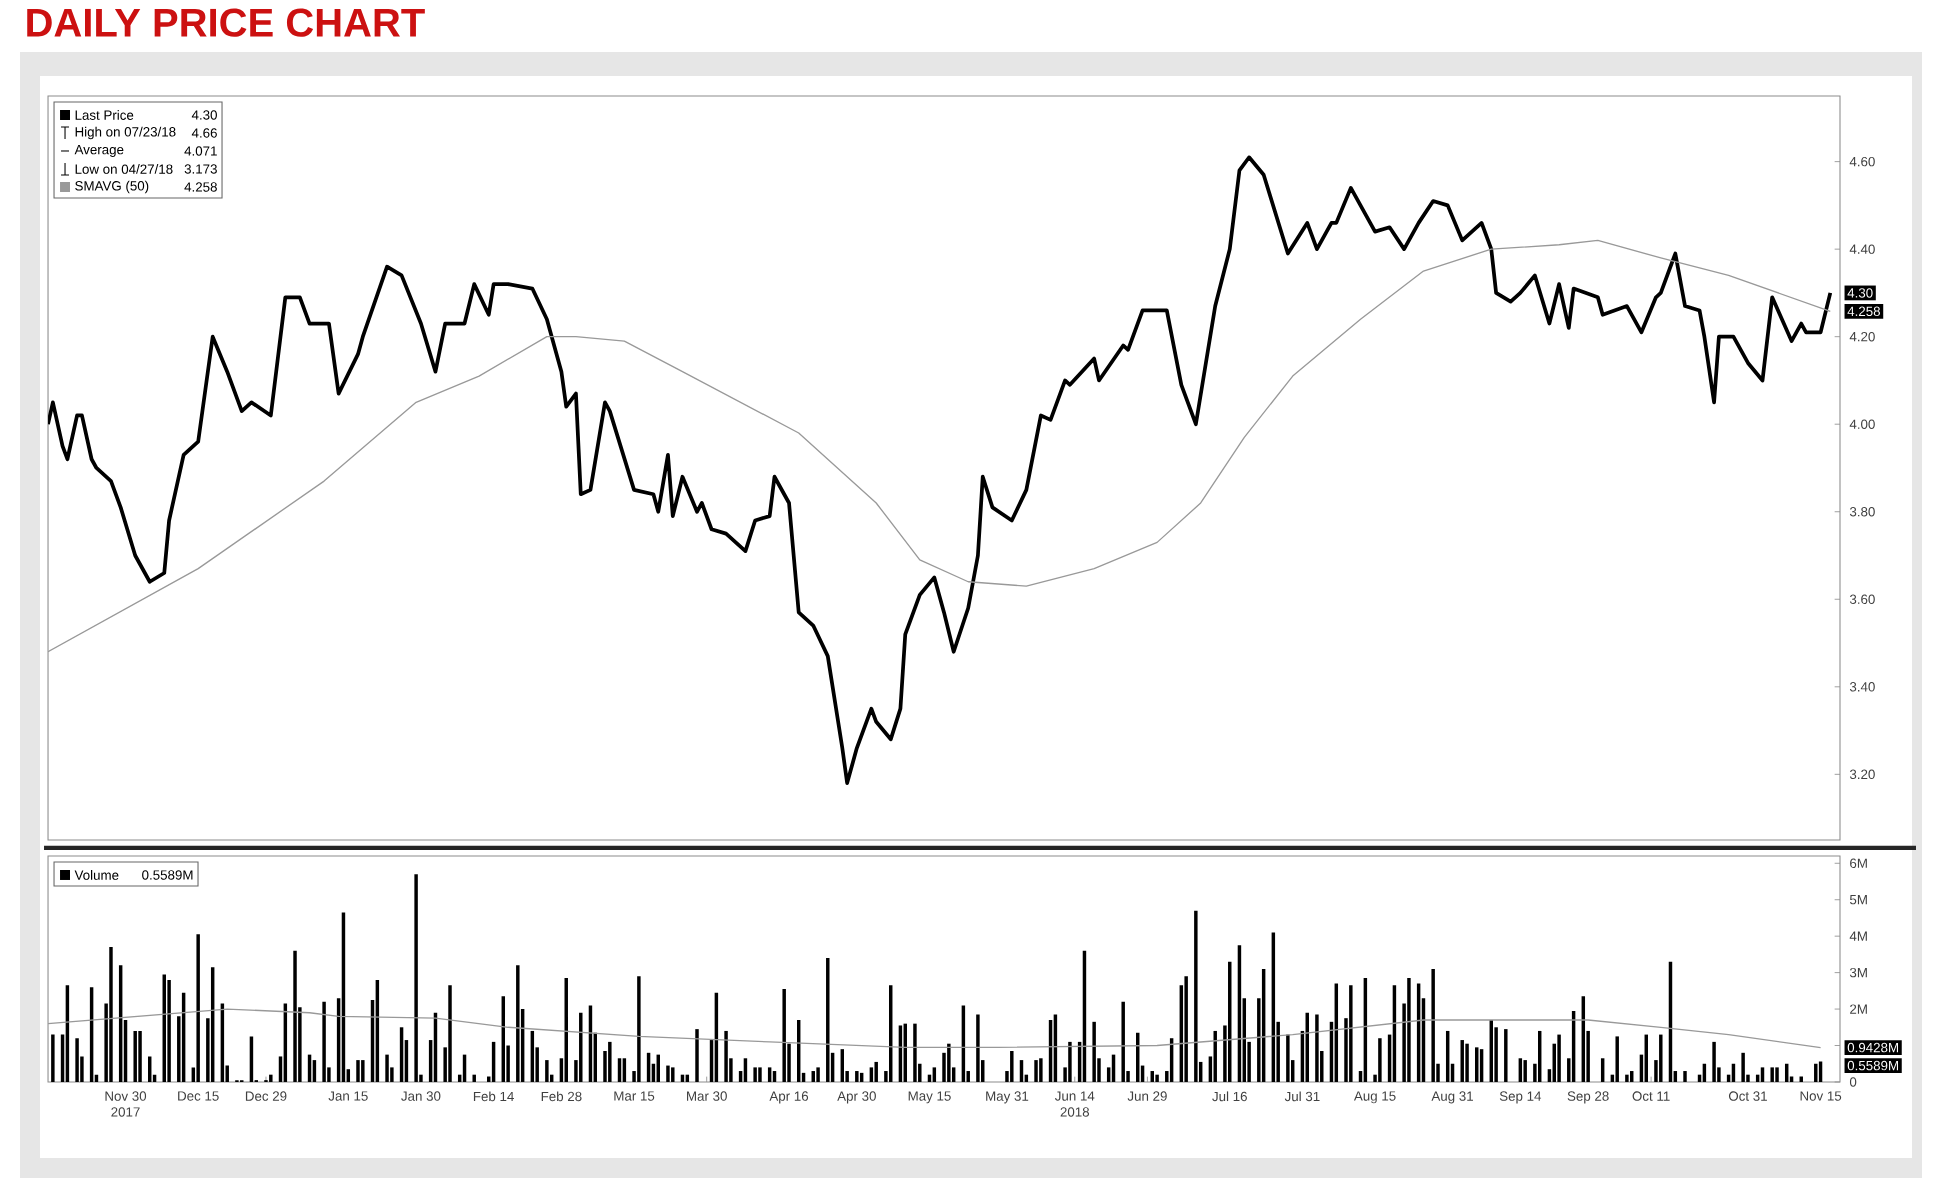  Describe the element at coordinates (226, 22) in the screenshot. I see `chart-title: DAILY PRICE CHART` at that location.